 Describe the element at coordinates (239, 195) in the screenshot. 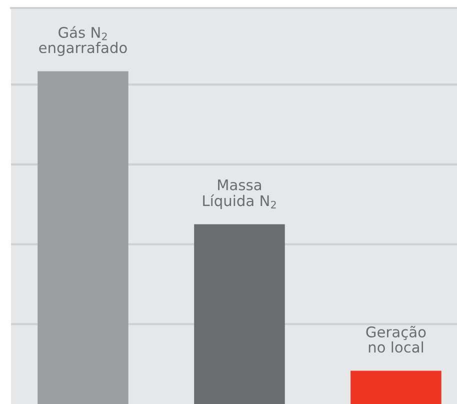

I see `x-tick-label: Massa Líquida N$_{2}$` at that location.